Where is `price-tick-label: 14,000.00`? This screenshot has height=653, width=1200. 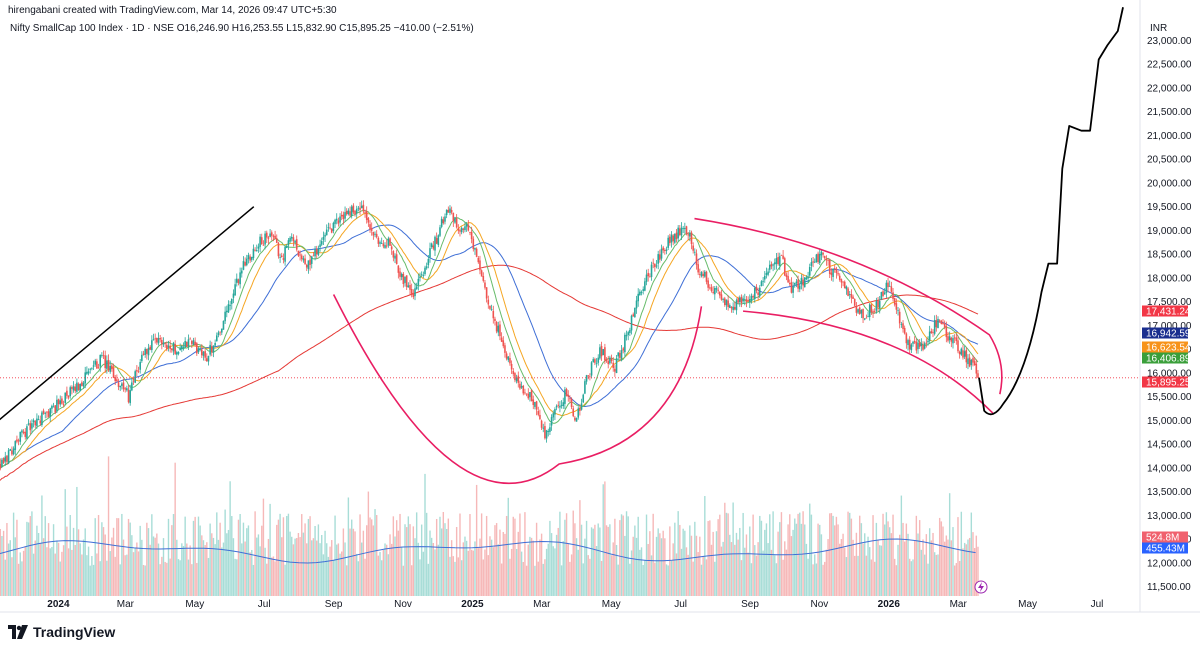
price-tick-label: 14,000.00 is located at coordinates (1169, 468).